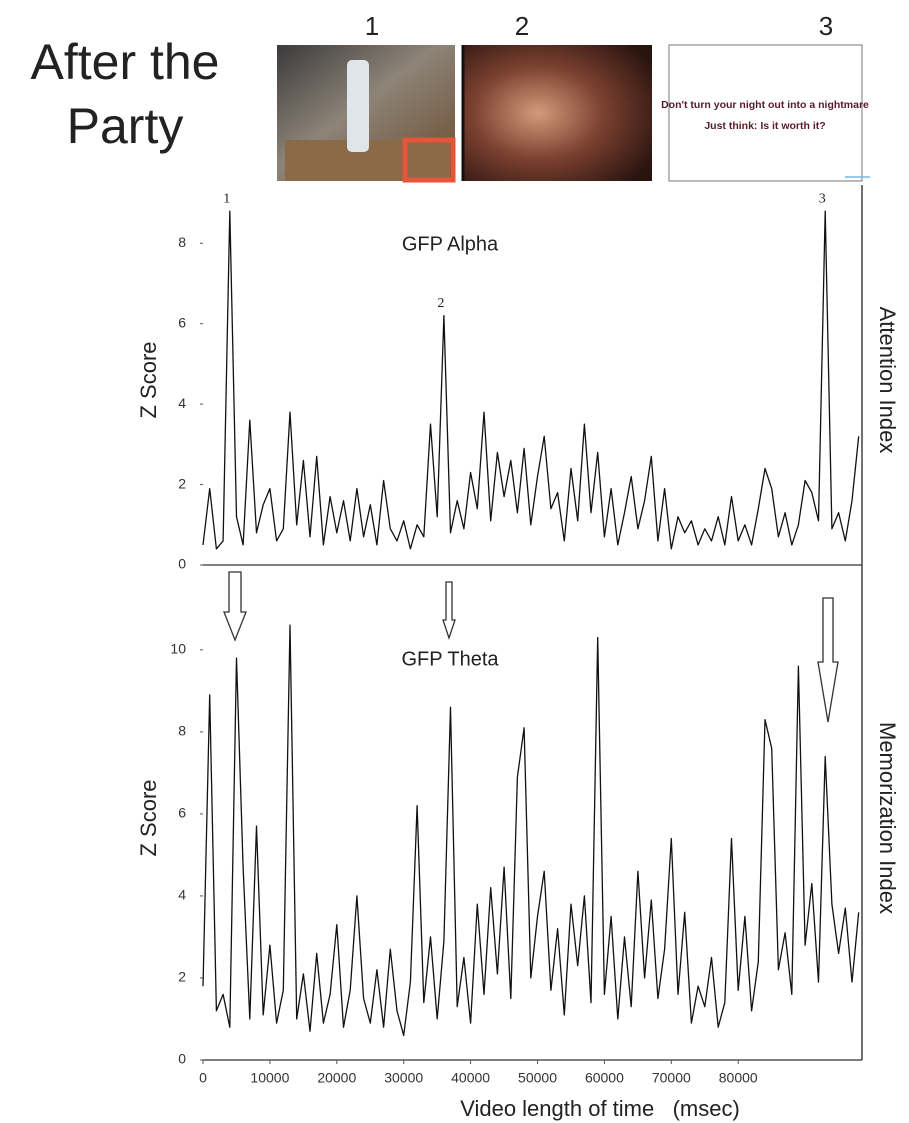  What do you see at coordinates (522, 26) in the screenshot?
I see `frame-number: 2` at bounding box center [522, 26].